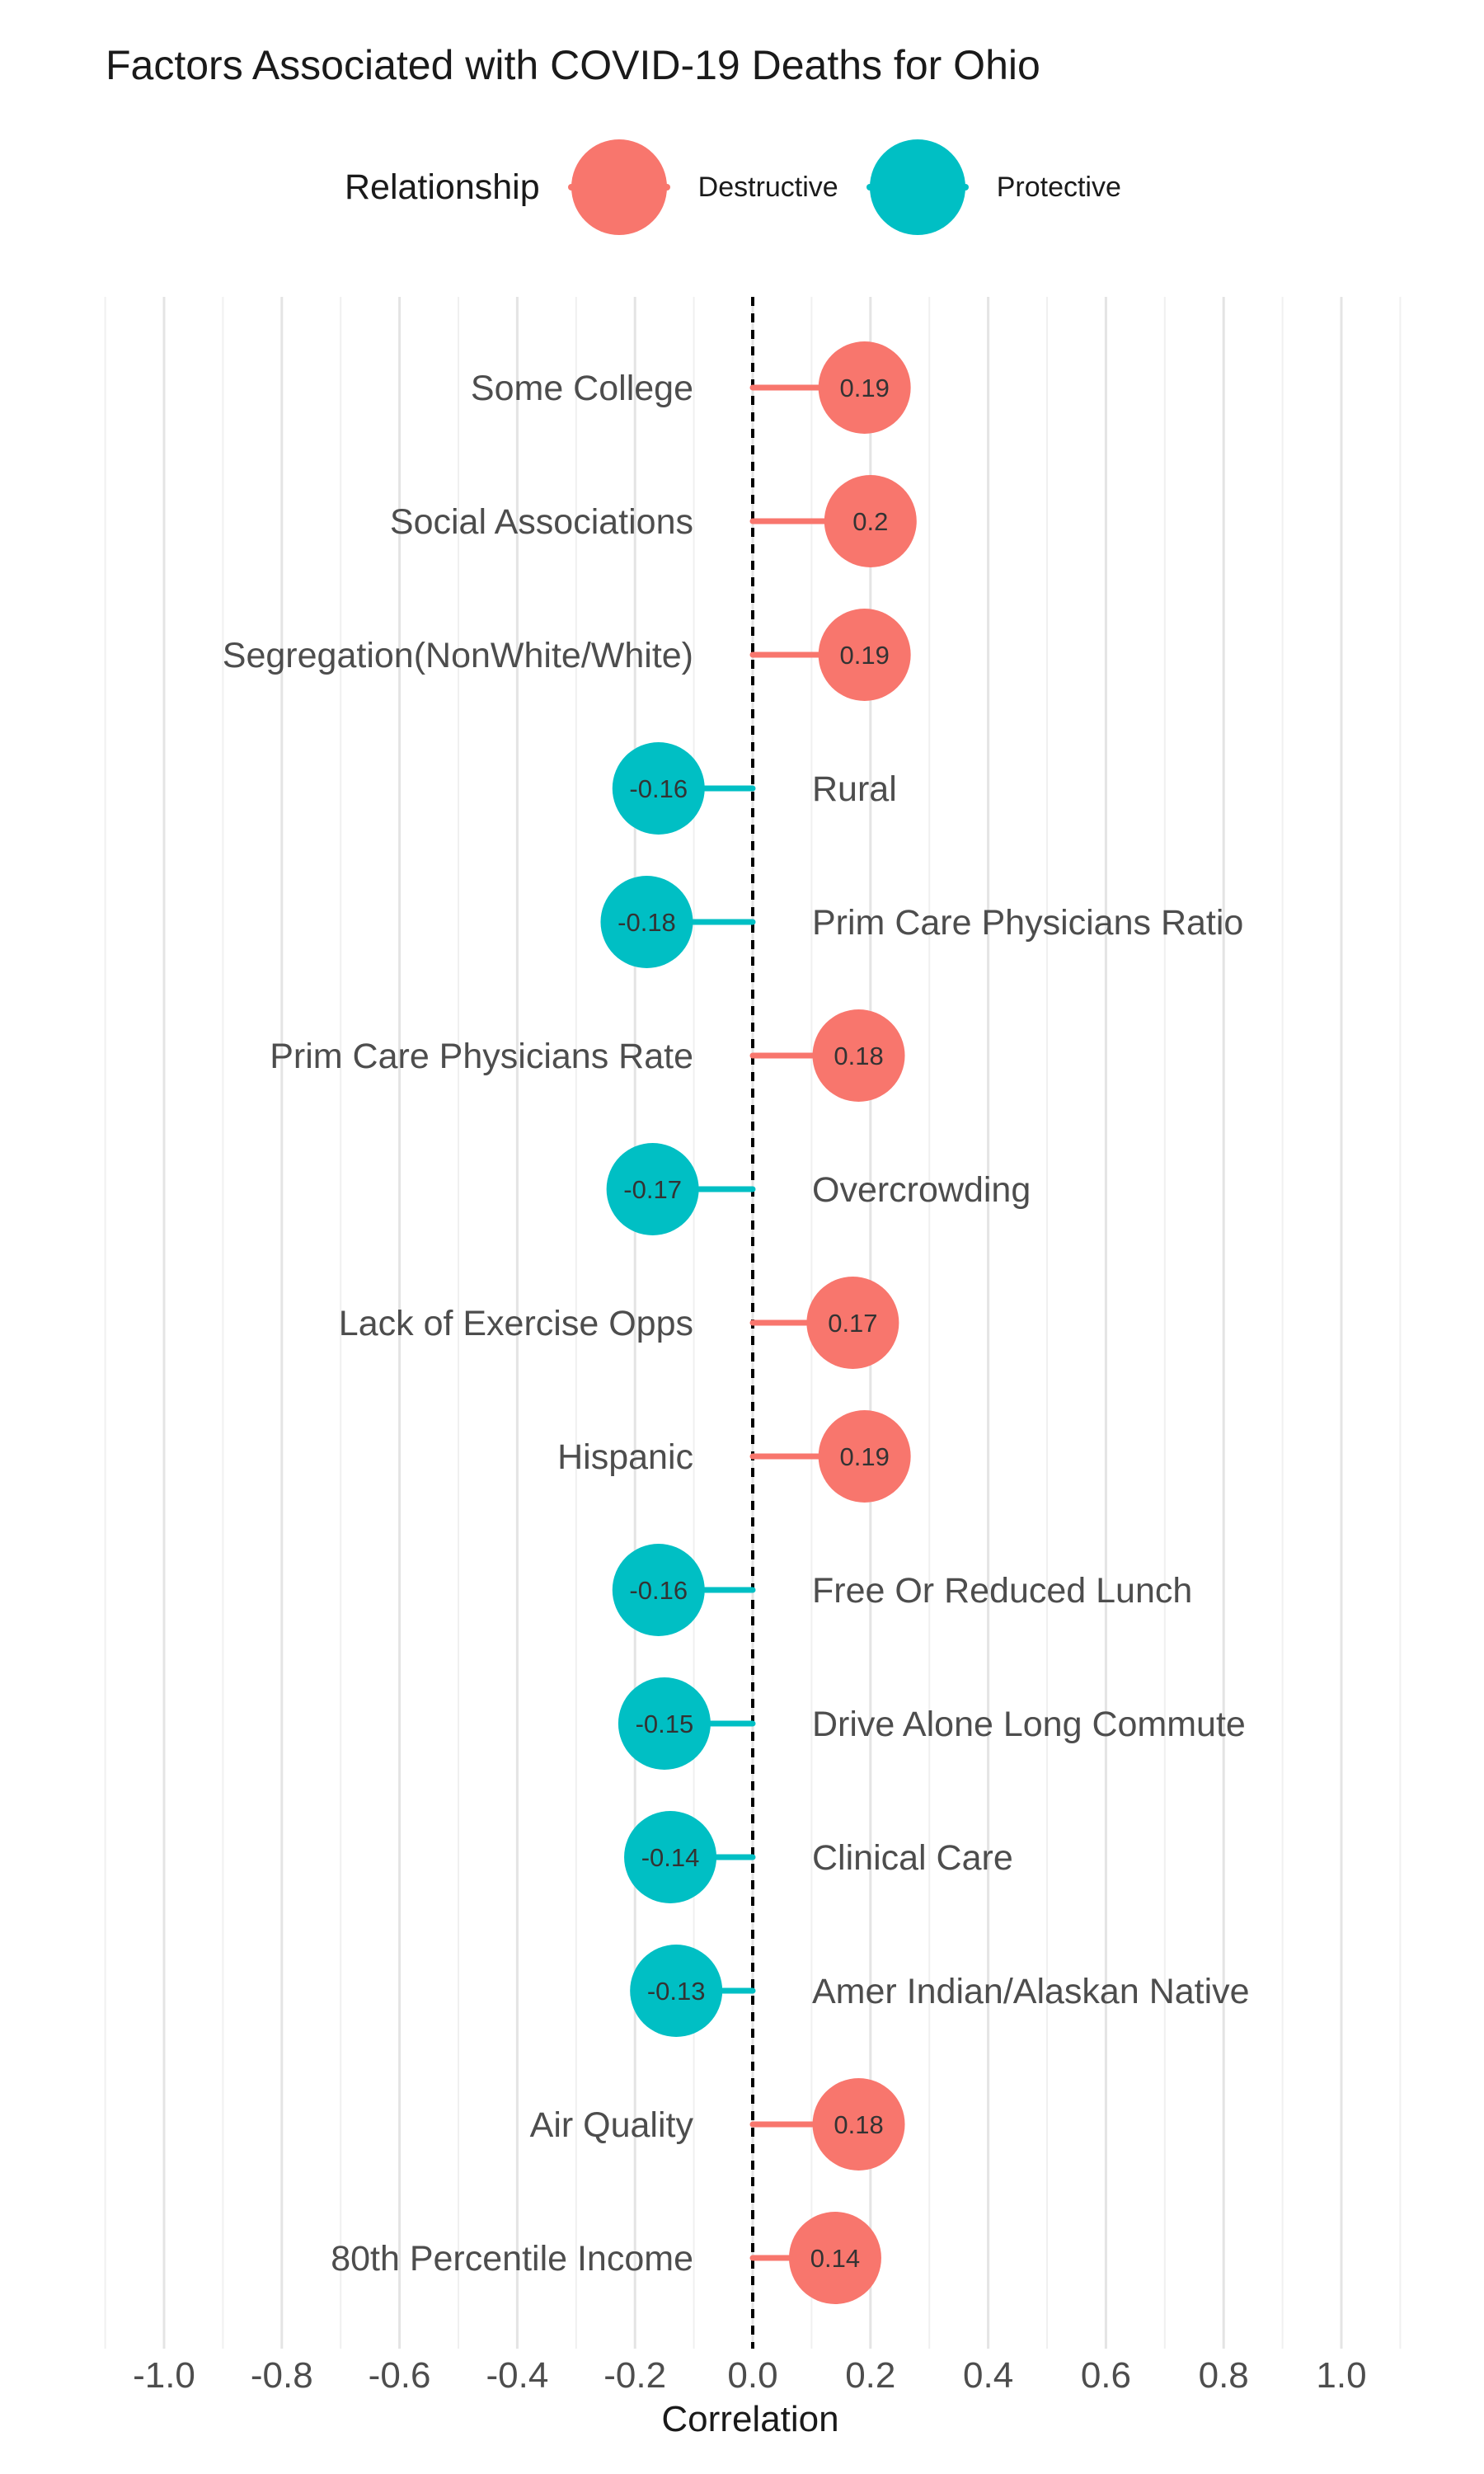 Image resolution: width=1484 pixels, height=2474 pixels. I want to click on factor-label: Segregation(NonWhite/White), so click(458, 655).